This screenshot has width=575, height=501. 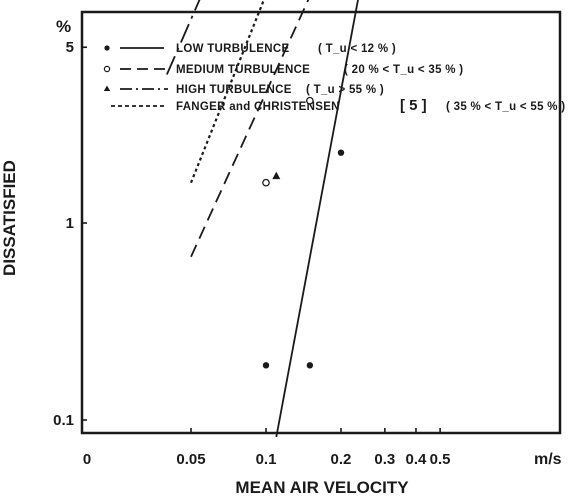 What do you see at coordinates (190, 459) in the screenshot?
I see `x-tick-label-0-05: 0.05` at bounding box center [190, 459].